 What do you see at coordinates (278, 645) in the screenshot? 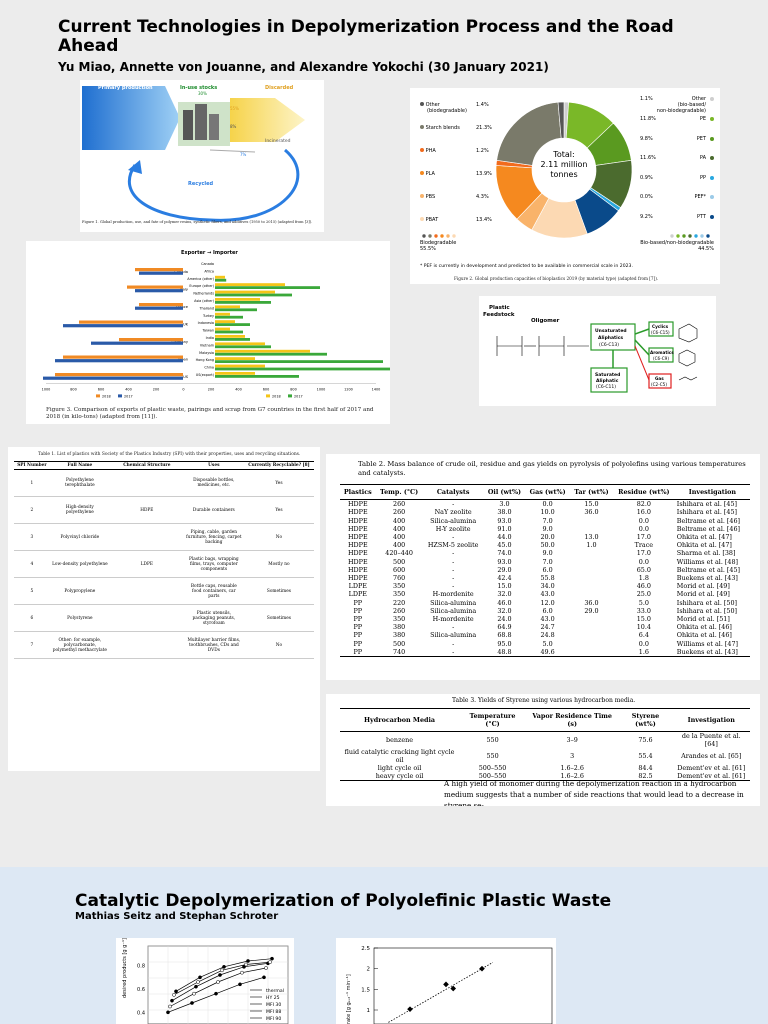
I see `table-cell: No` at bounding box center [278, 645].